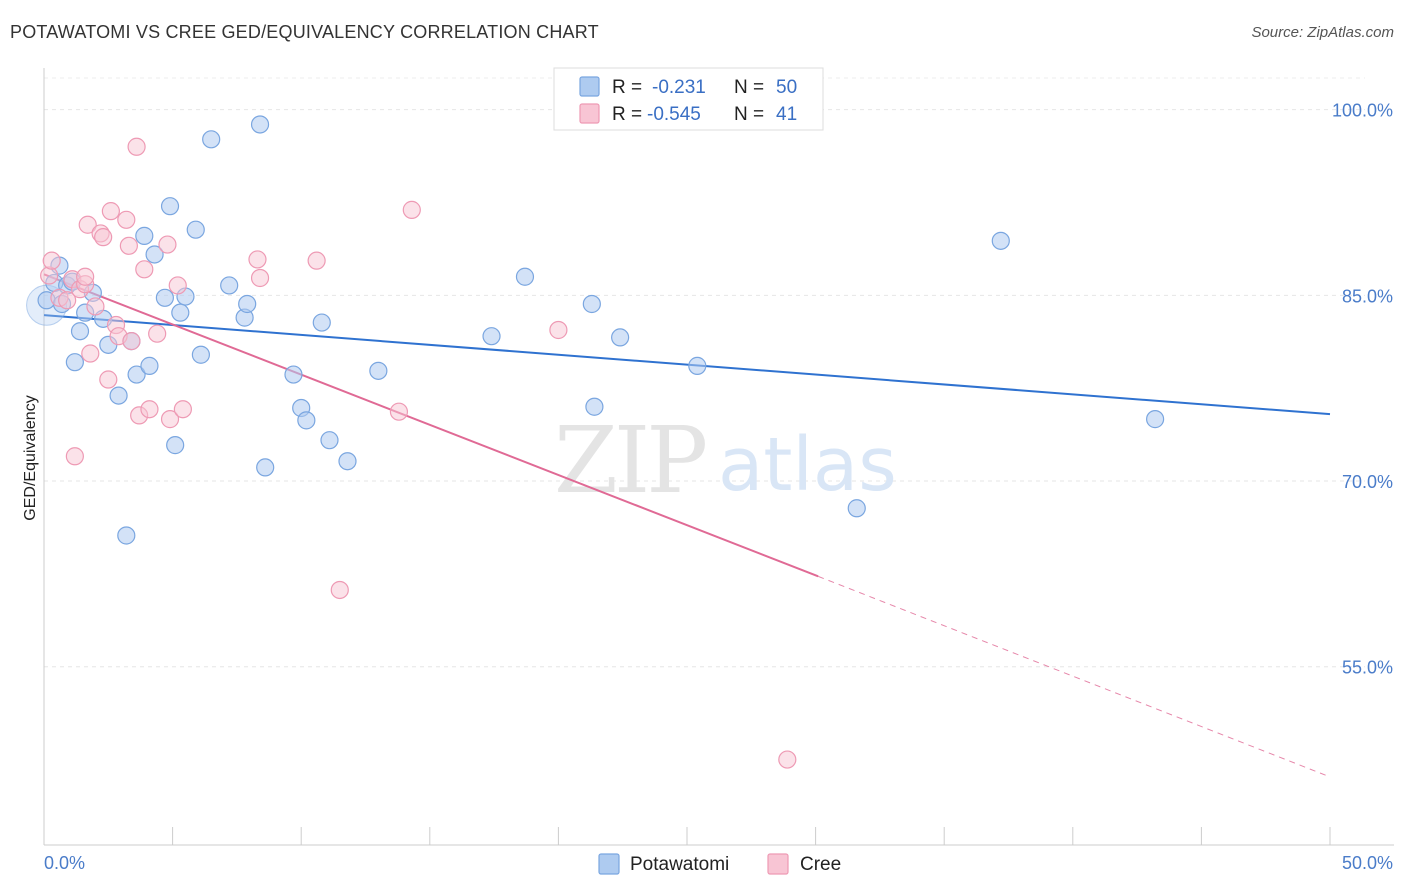 Image resolution: width=1406 pixels, height=892 pixels. I want to click on legend-n-value-potawatomi: 50, so click(786, 87).